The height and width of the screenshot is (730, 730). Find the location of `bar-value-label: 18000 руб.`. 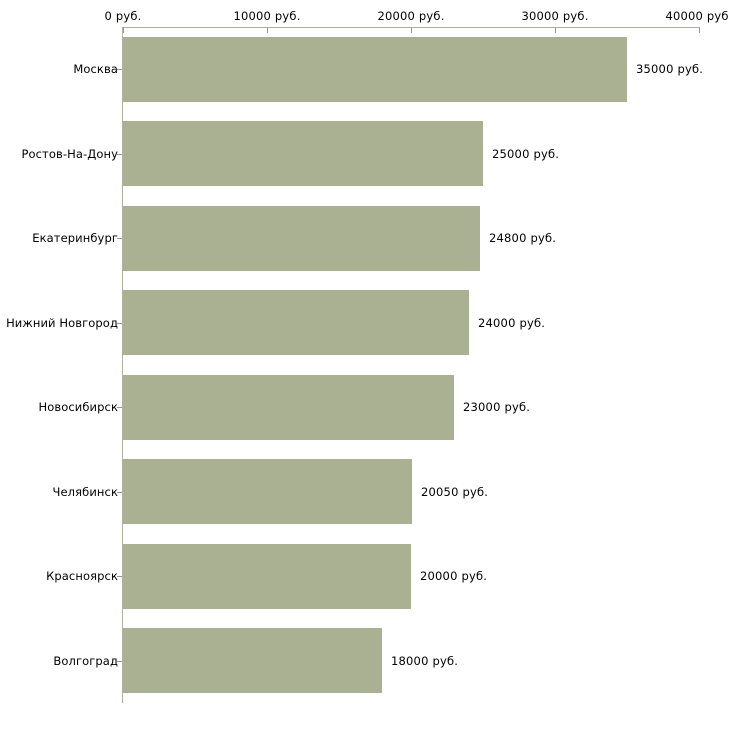

bar-value-label: 18000 руб. is located at coordinates (425, 660).